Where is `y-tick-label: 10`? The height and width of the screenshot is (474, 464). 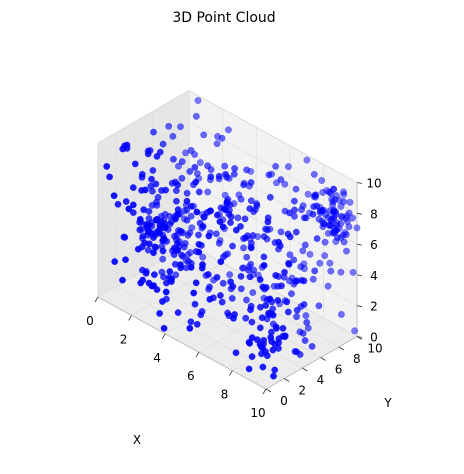
y-tick-label: 10 is located at coordinates (374, 349).